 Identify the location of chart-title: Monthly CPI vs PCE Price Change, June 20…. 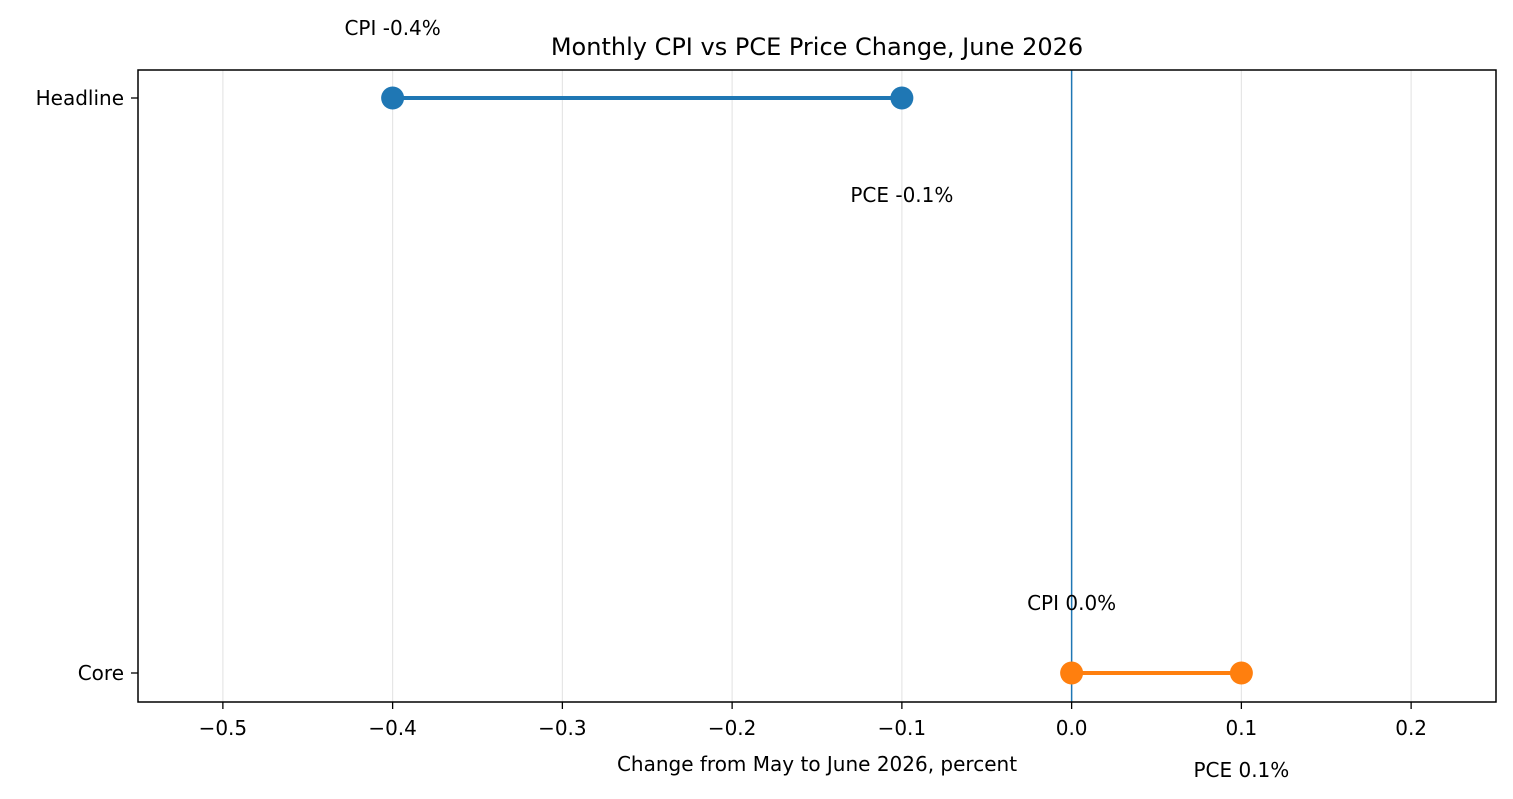
(817, 47).